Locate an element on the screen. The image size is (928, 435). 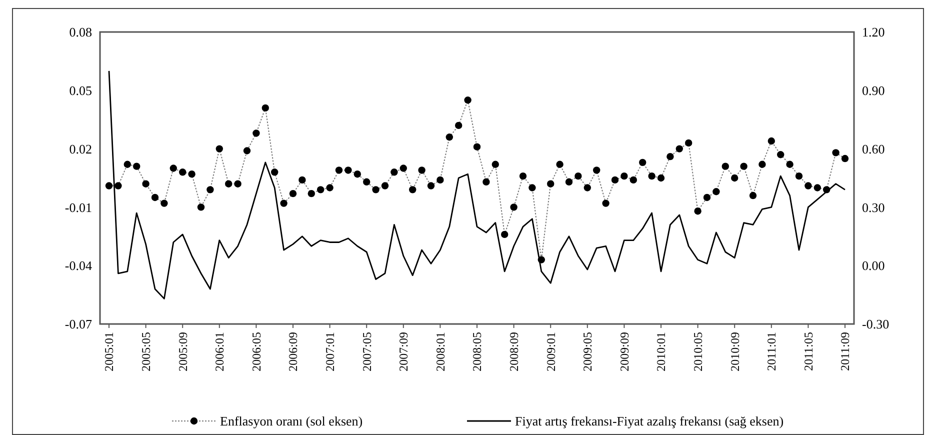
x-tick-label: 2011:05 is located at coordinates (808, 351).